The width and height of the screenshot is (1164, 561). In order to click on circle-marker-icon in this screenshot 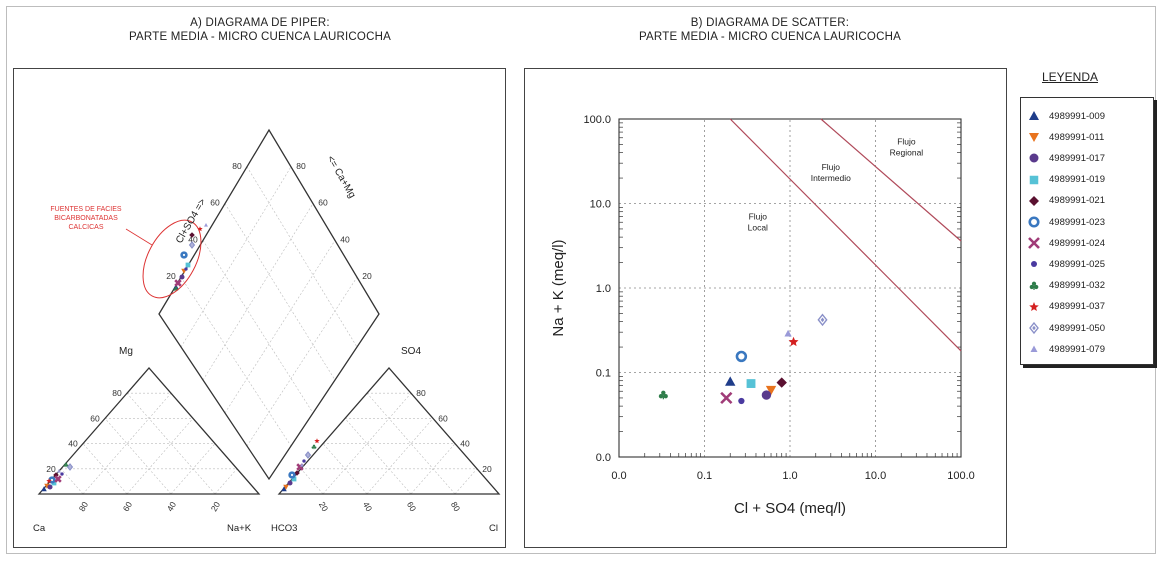, I will do `click(1034, 158)`.